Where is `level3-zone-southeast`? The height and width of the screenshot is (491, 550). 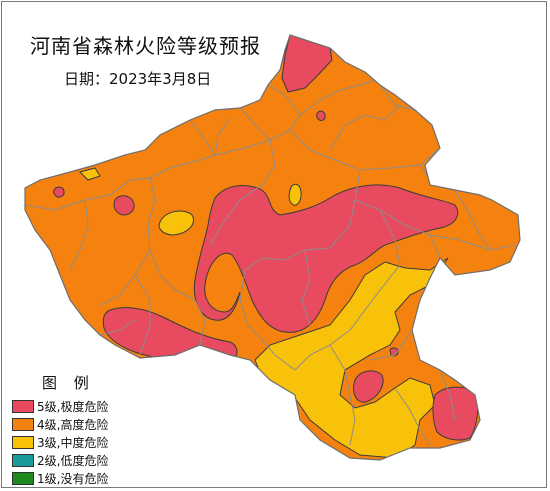
level3-zone-southeast is located at coordinates (351, 358).